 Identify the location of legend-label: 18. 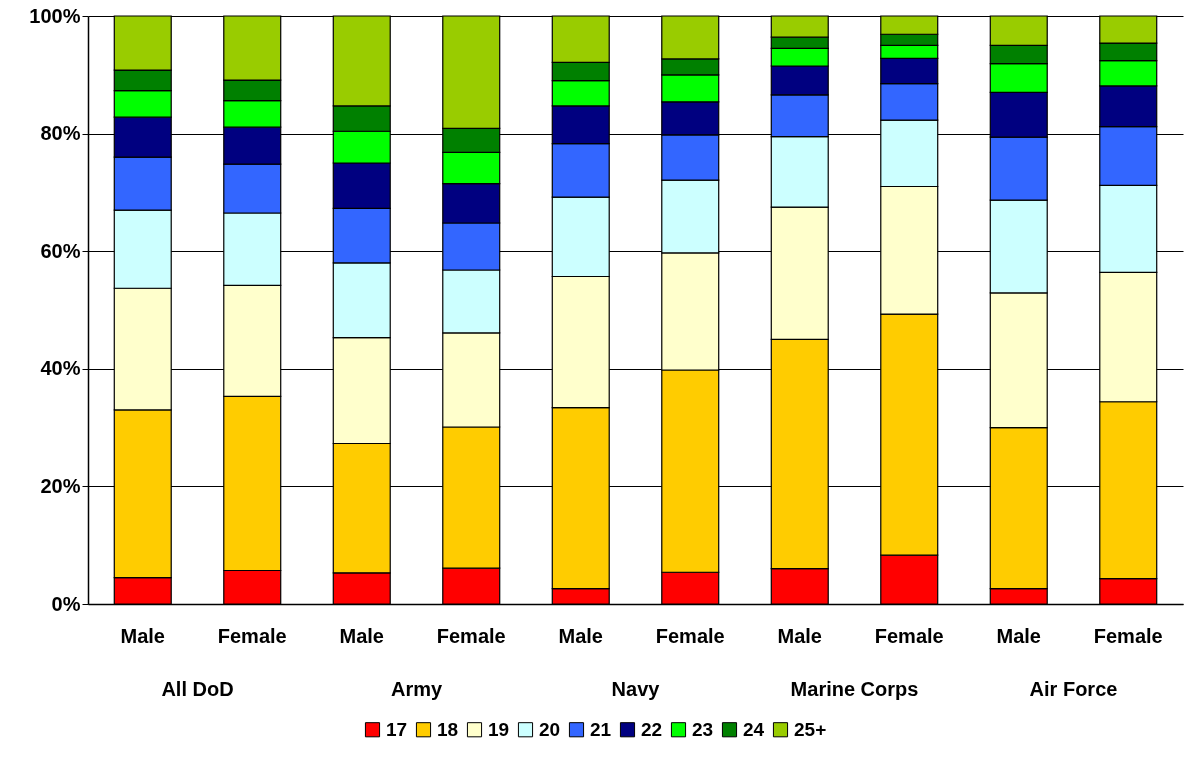
(448, 729).